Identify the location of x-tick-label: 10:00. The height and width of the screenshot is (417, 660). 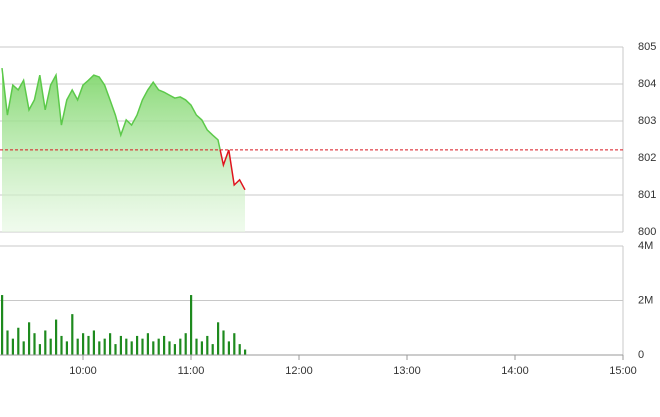
(83, 371).